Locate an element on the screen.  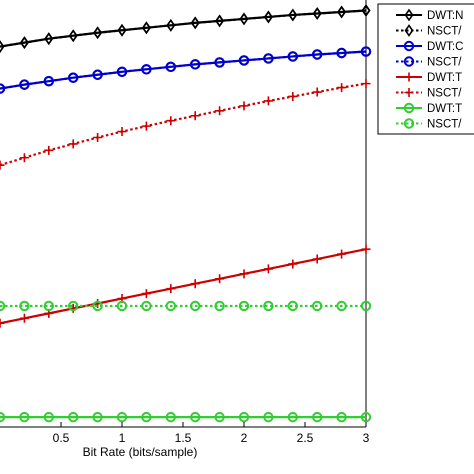
legend-item: DWT:T is located at coordinates (429, 78).